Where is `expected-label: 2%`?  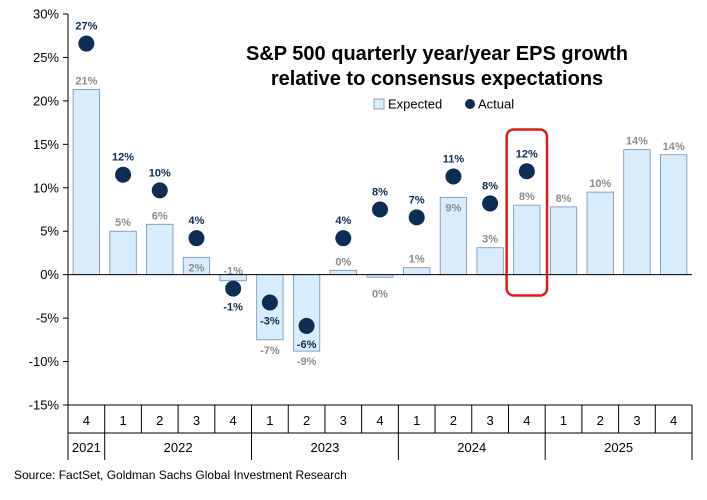
expected-label: 2% is located at coordinates (197, 268).